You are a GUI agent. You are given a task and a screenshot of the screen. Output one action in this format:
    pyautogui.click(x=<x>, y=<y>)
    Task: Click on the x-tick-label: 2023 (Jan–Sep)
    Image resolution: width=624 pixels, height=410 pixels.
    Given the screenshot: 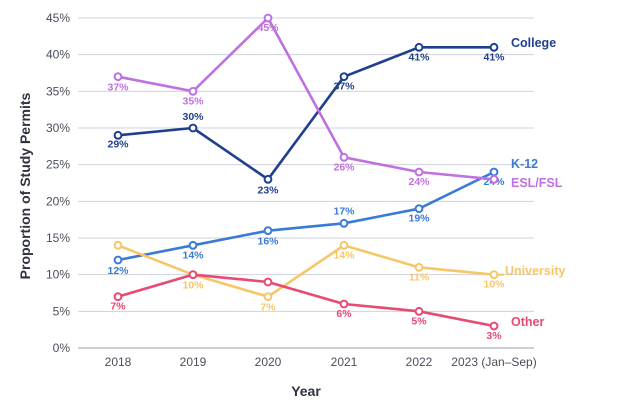 What is the action you would take?
    pyautogui.click(x=493, y=362)
    